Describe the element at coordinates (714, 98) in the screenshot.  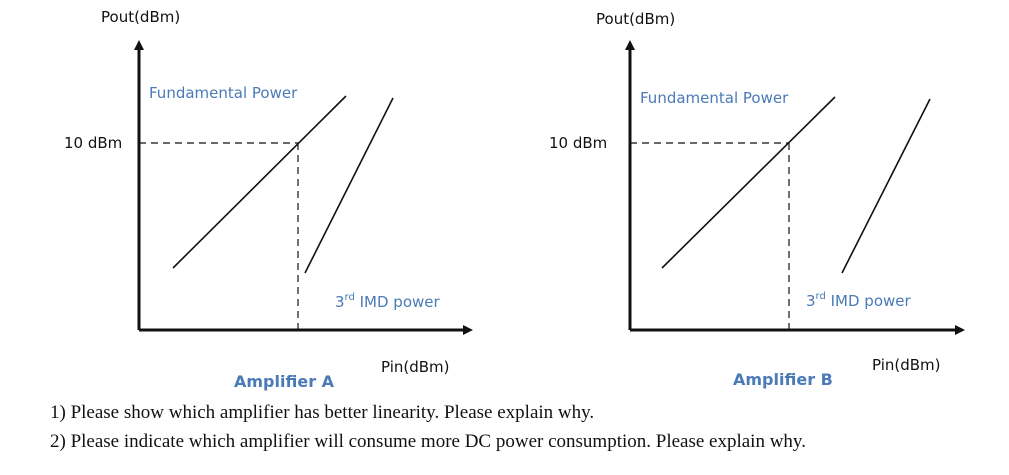
I see `amplifier-b-fundamental-label: Fundamental Power` at that location.